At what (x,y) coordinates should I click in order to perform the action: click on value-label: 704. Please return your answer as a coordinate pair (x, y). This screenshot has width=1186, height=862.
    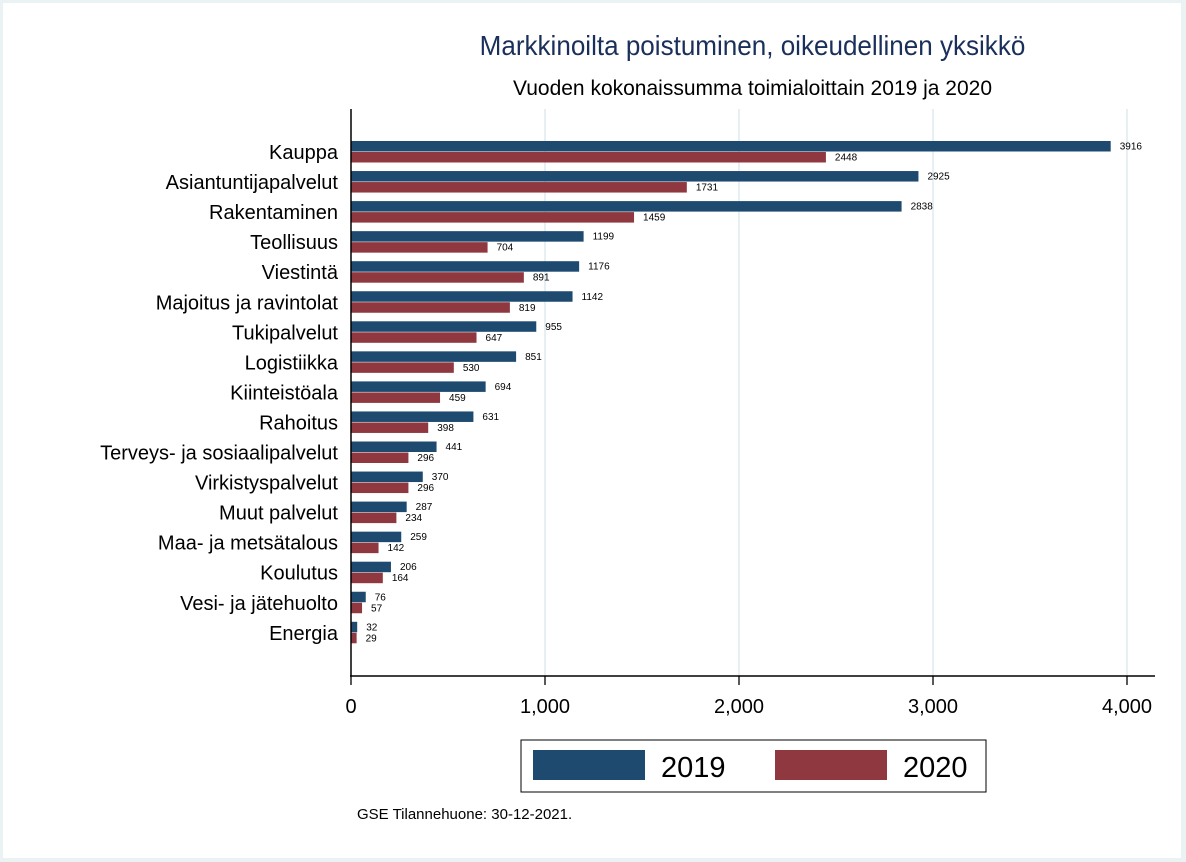
    Looking at the image, I should click on (505, 248).